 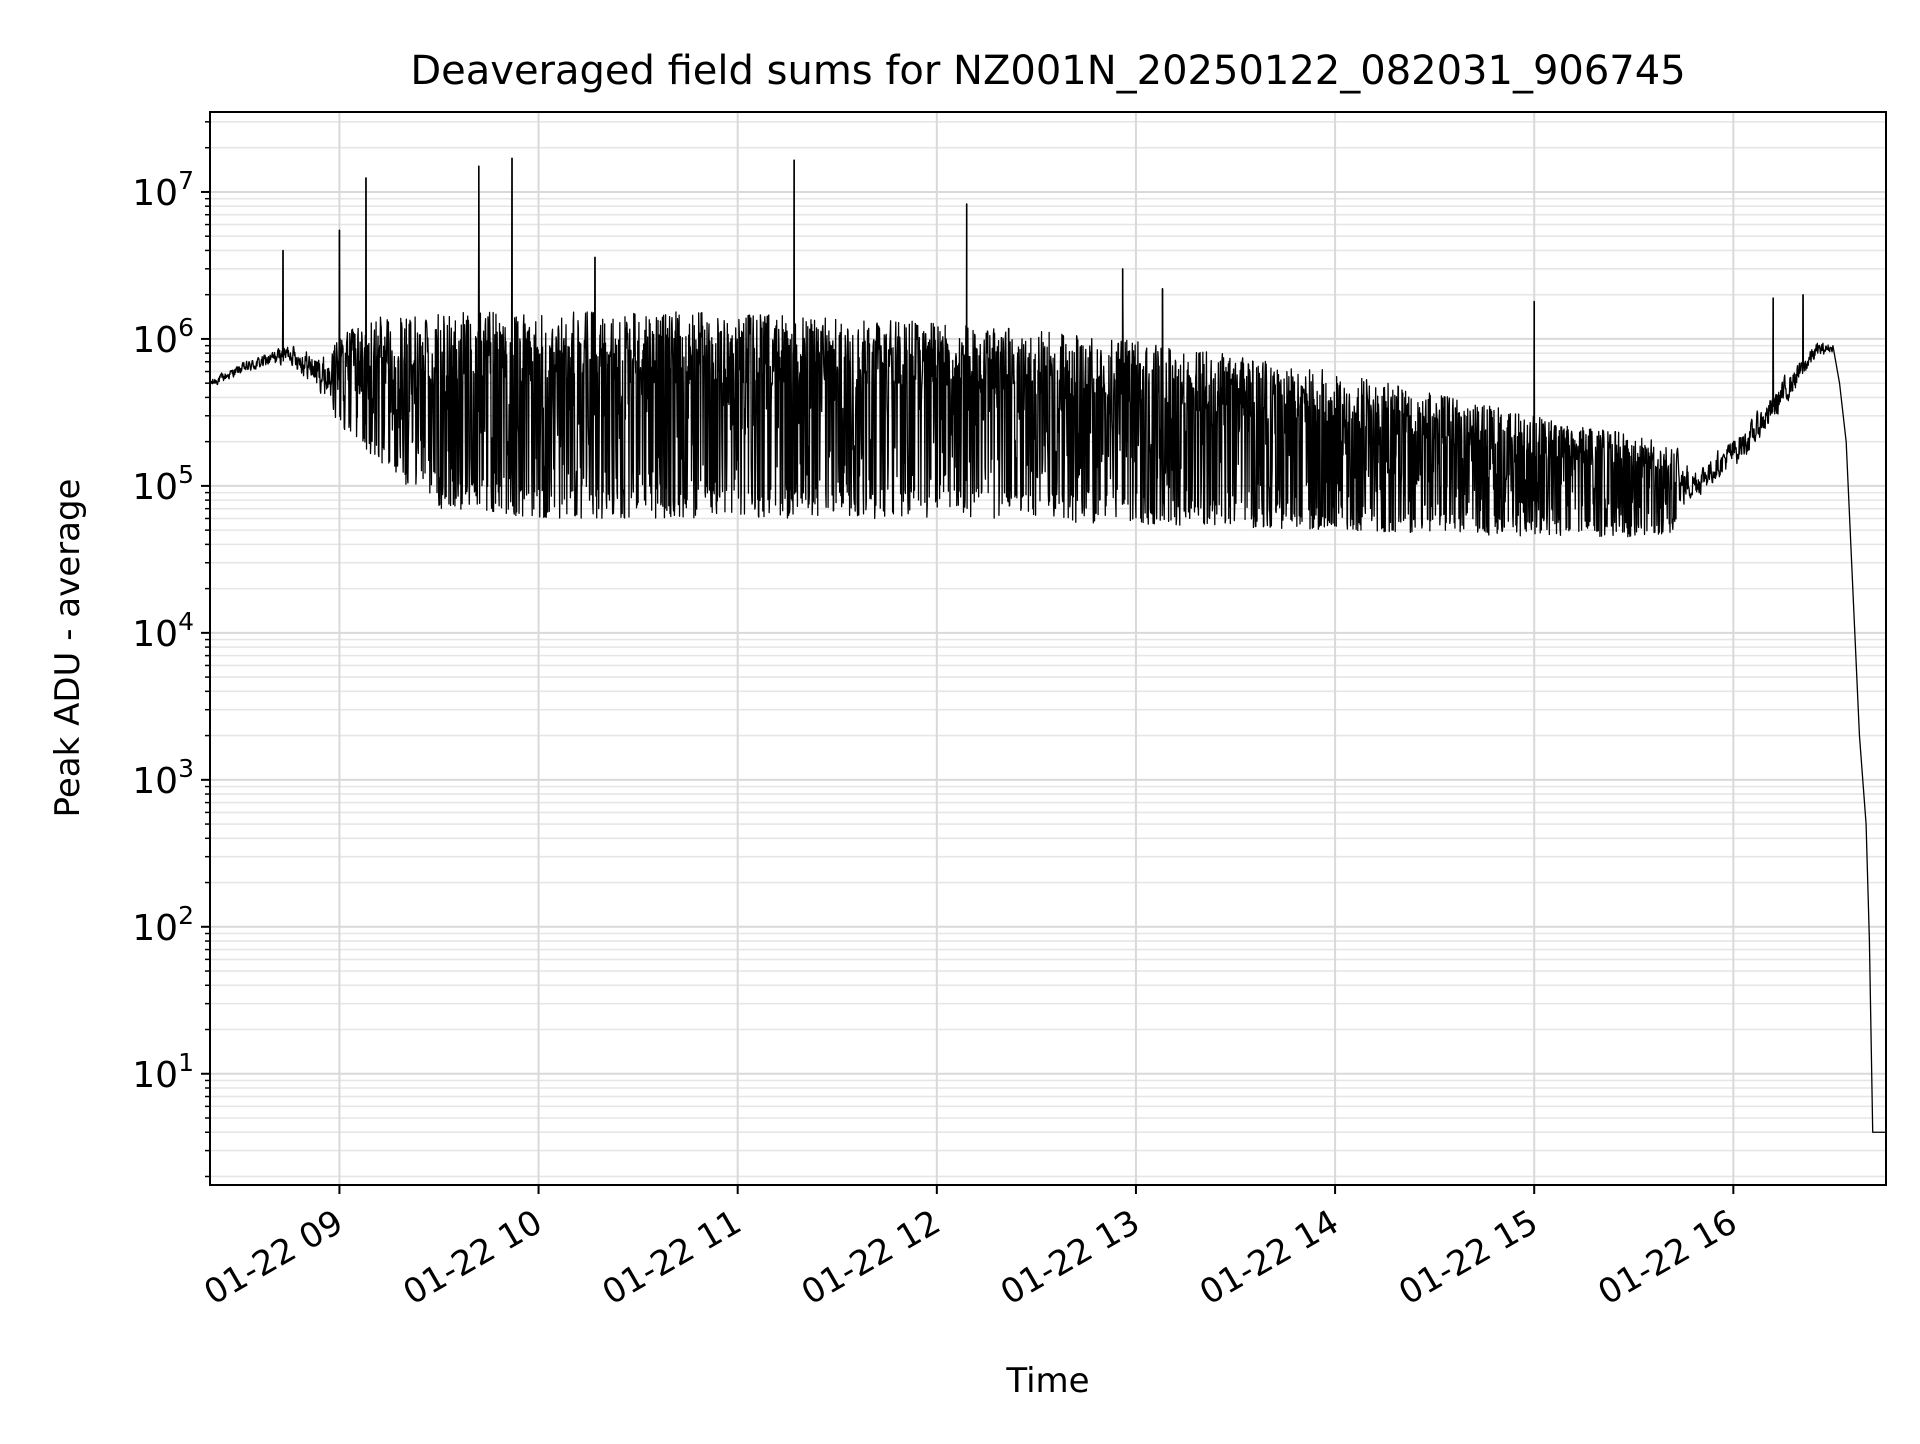 I want to click on y-tick-label: 10³, so click(x=163, y=778).